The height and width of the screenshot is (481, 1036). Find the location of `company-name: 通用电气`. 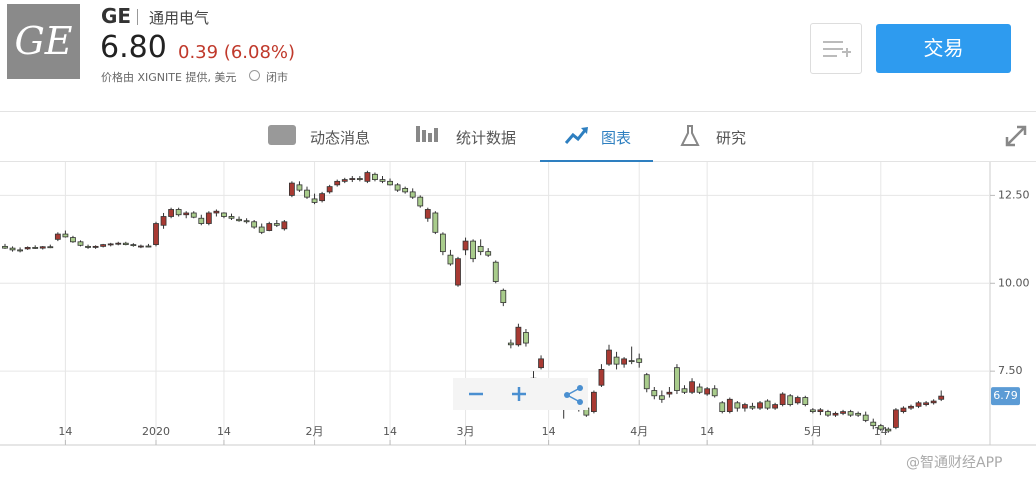

company-name: 通用电气 is located at coordinates (179, 18).